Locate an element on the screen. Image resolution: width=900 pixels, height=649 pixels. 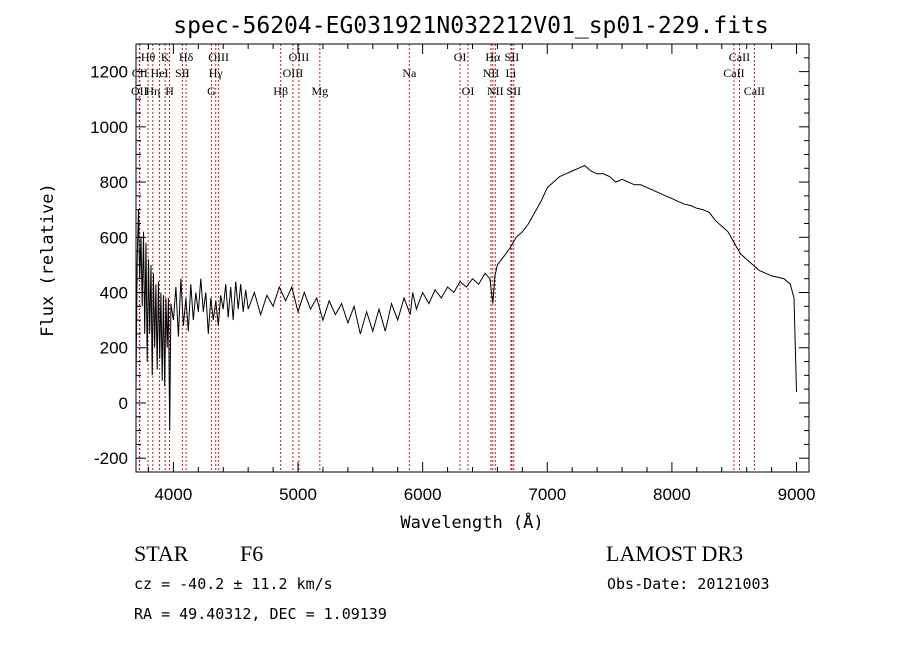
line-label-5: K is located at coordinates (165, 57).